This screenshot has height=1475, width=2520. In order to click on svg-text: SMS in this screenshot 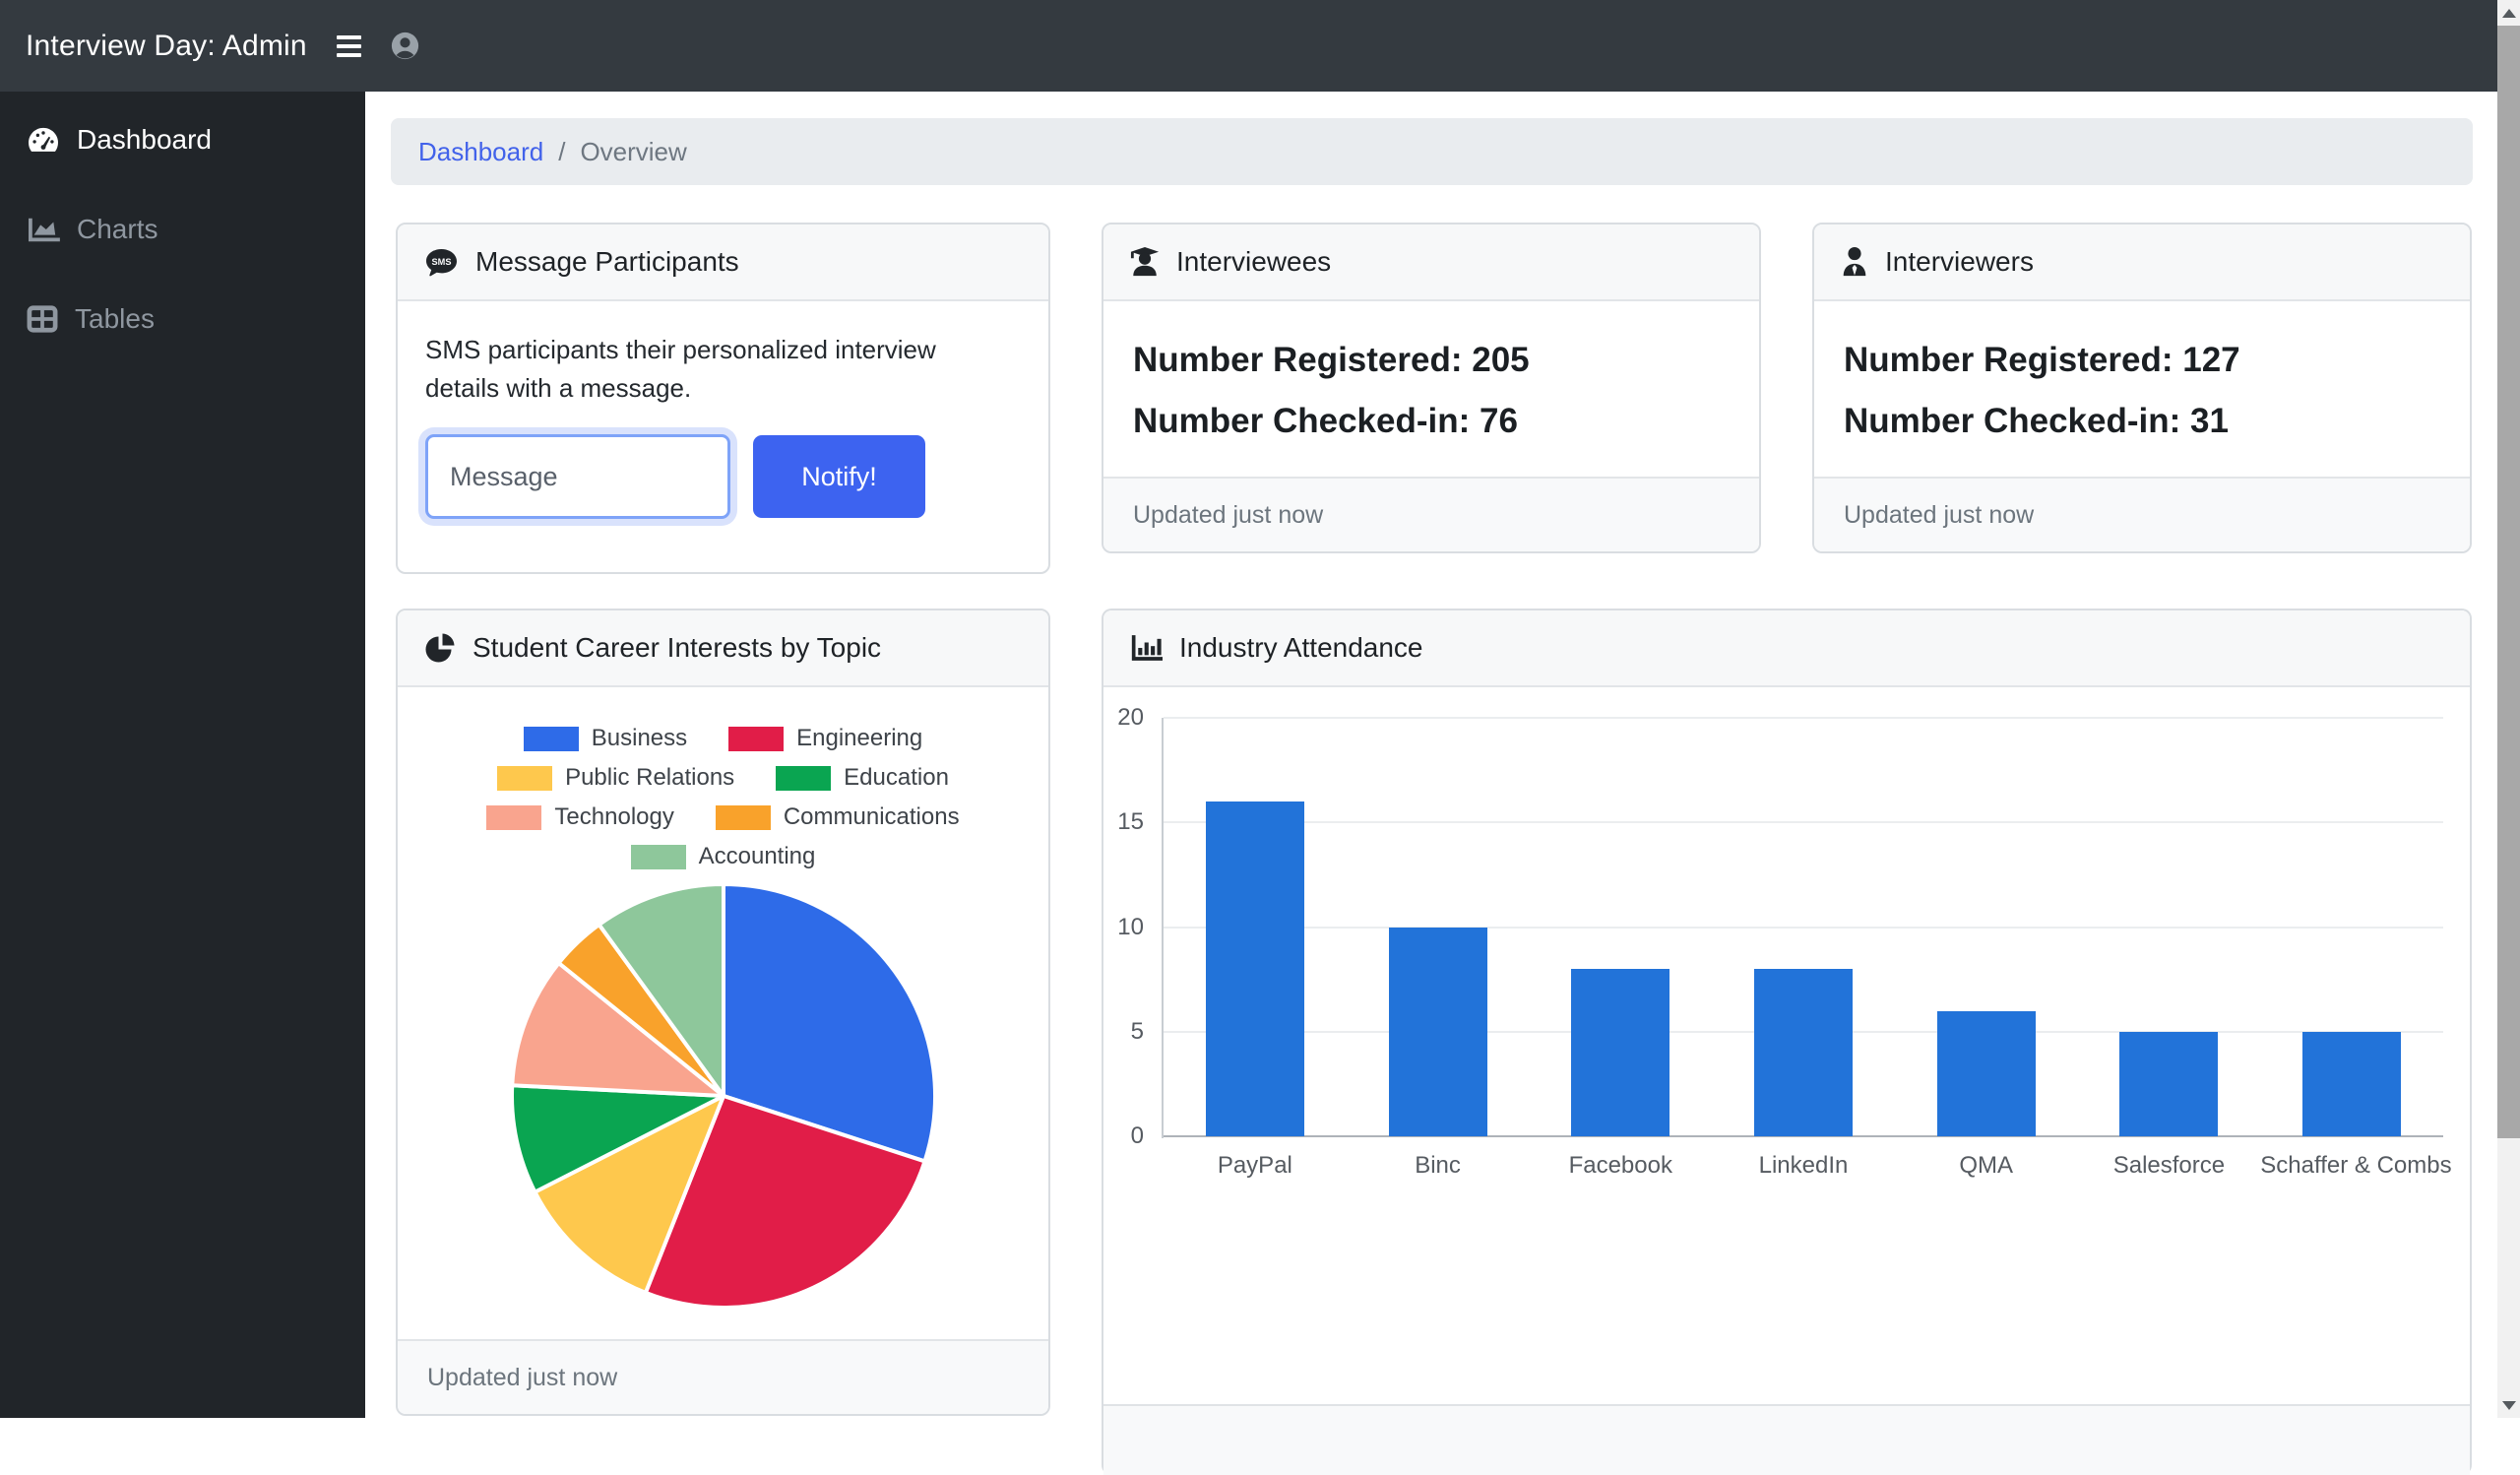, I will do `click(442, 261)`.